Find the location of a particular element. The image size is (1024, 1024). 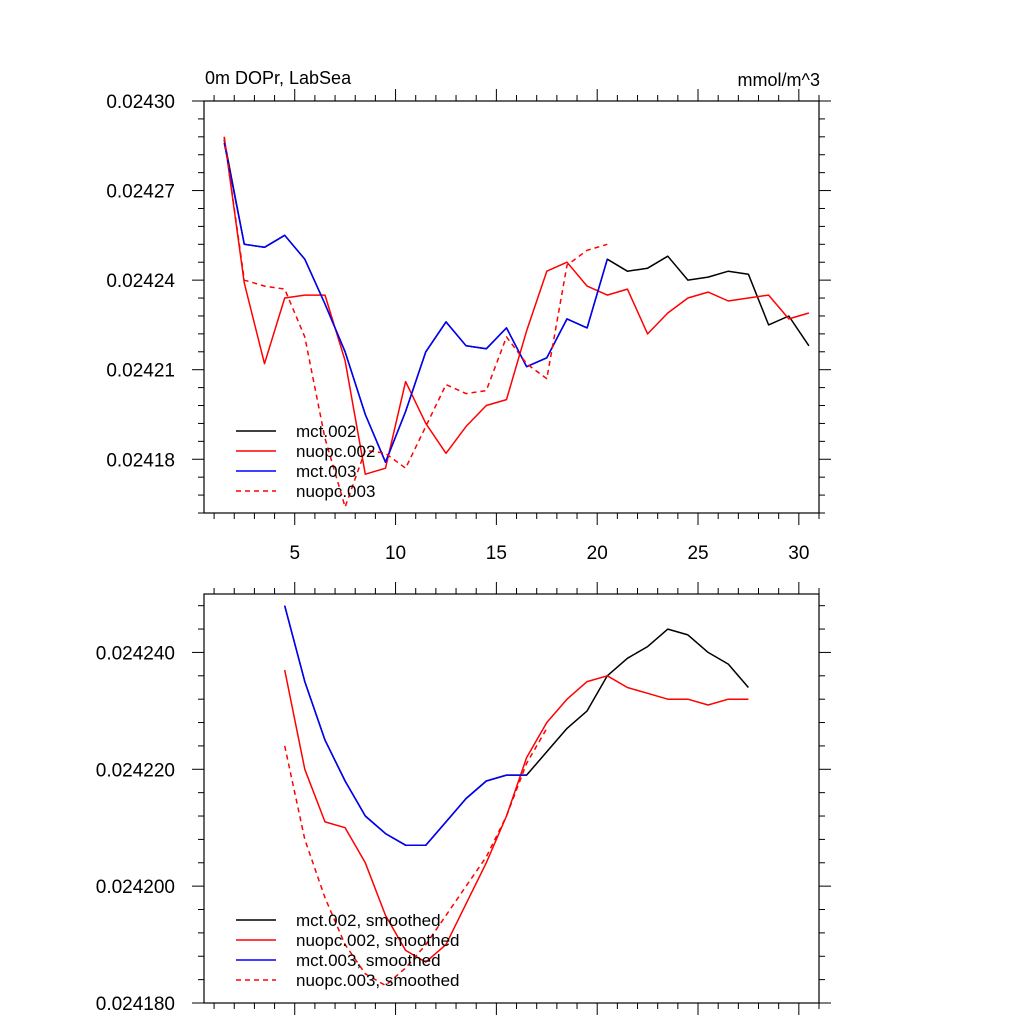

y-tick-label: 0.024220 is located at coordinates (135, 770).